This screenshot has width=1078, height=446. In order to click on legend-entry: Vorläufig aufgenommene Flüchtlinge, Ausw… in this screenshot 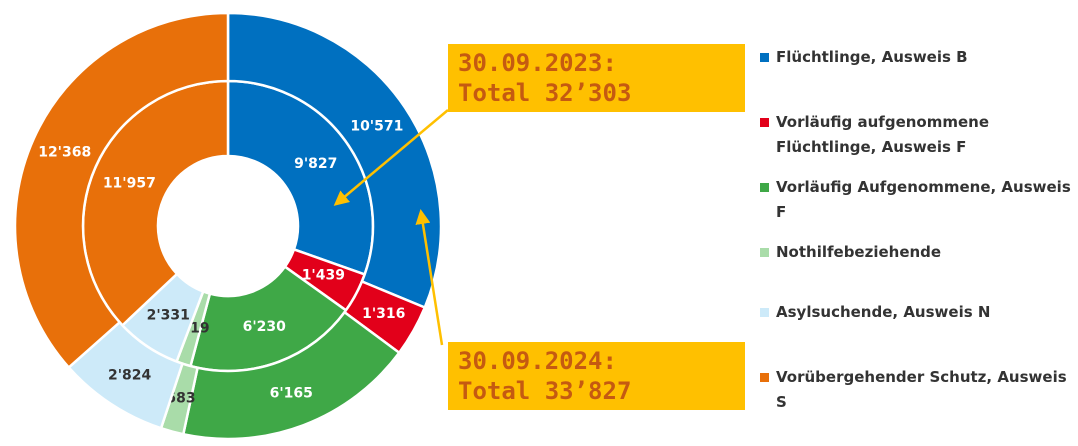, I will do `click(918, 135)`.